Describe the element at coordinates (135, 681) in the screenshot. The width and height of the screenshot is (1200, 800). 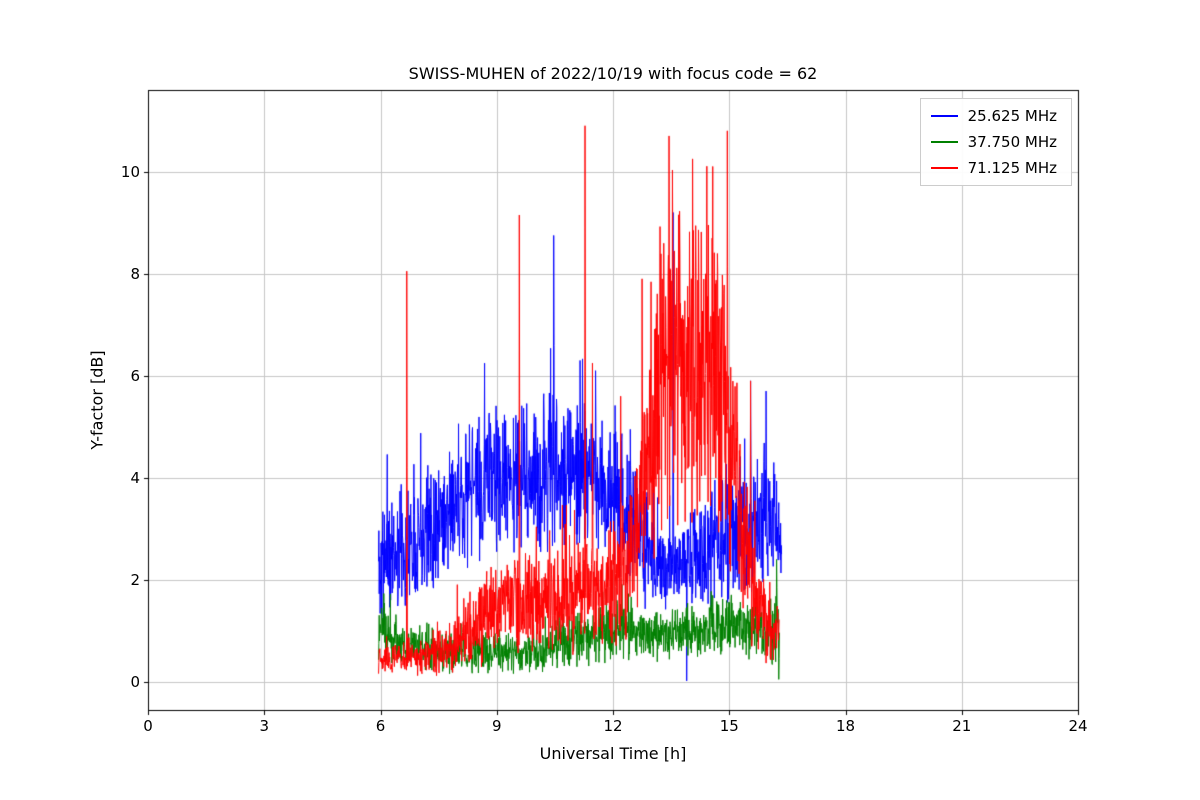
I see `y-tick-label: 0` at that location.